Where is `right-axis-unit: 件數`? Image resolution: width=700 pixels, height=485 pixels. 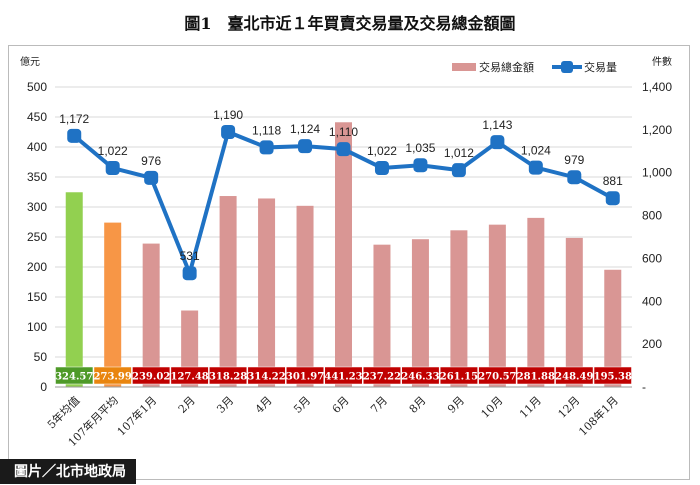
right-axis-unit: 件數 is located at coordinates (662, 61).